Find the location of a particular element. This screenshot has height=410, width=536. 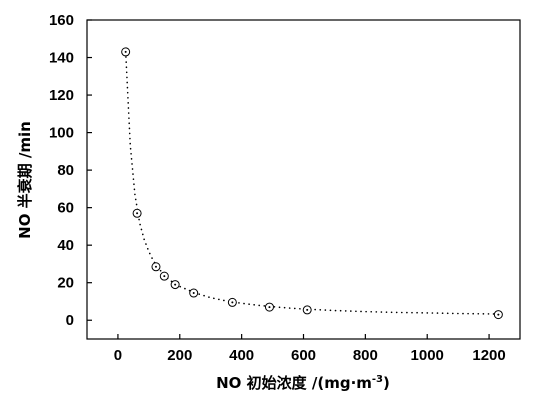

x-tick-label: 1000 is located at coordinates (427, 355).